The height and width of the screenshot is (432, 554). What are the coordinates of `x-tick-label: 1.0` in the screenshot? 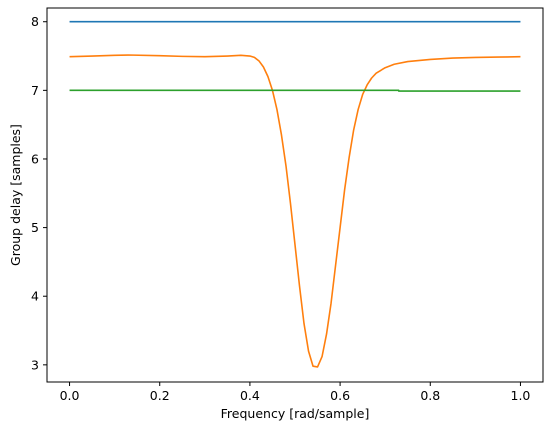 It's located at (521, 395).